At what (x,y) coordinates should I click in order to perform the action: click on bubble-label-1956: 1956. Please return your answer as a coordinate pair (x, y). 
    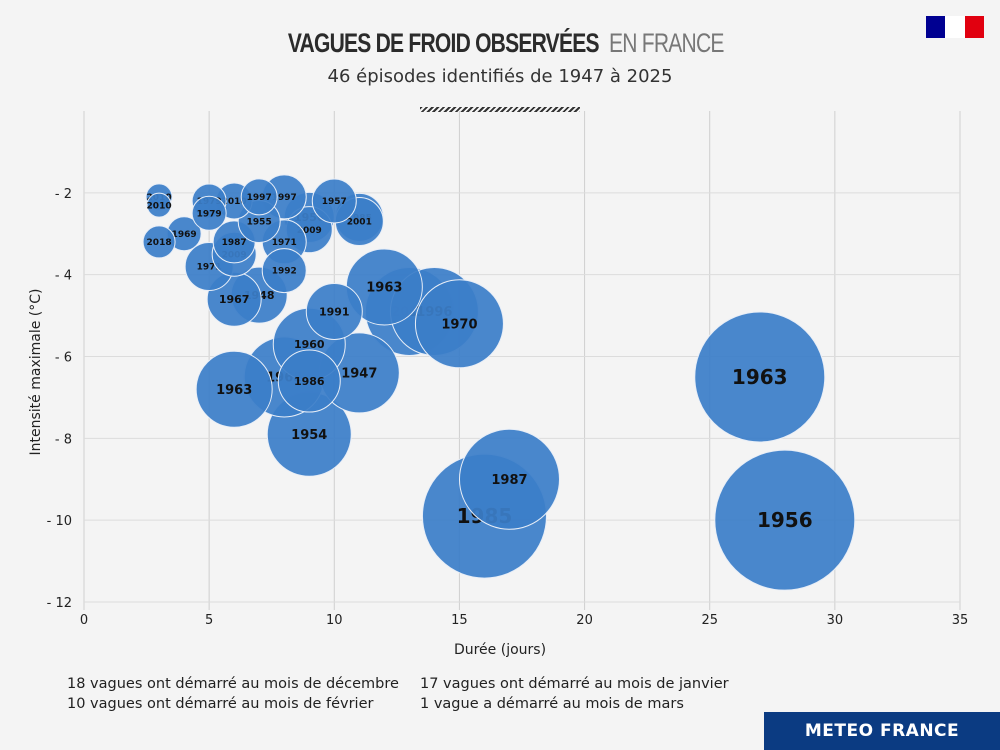
    Looking at the image, I should click on (785, 520).